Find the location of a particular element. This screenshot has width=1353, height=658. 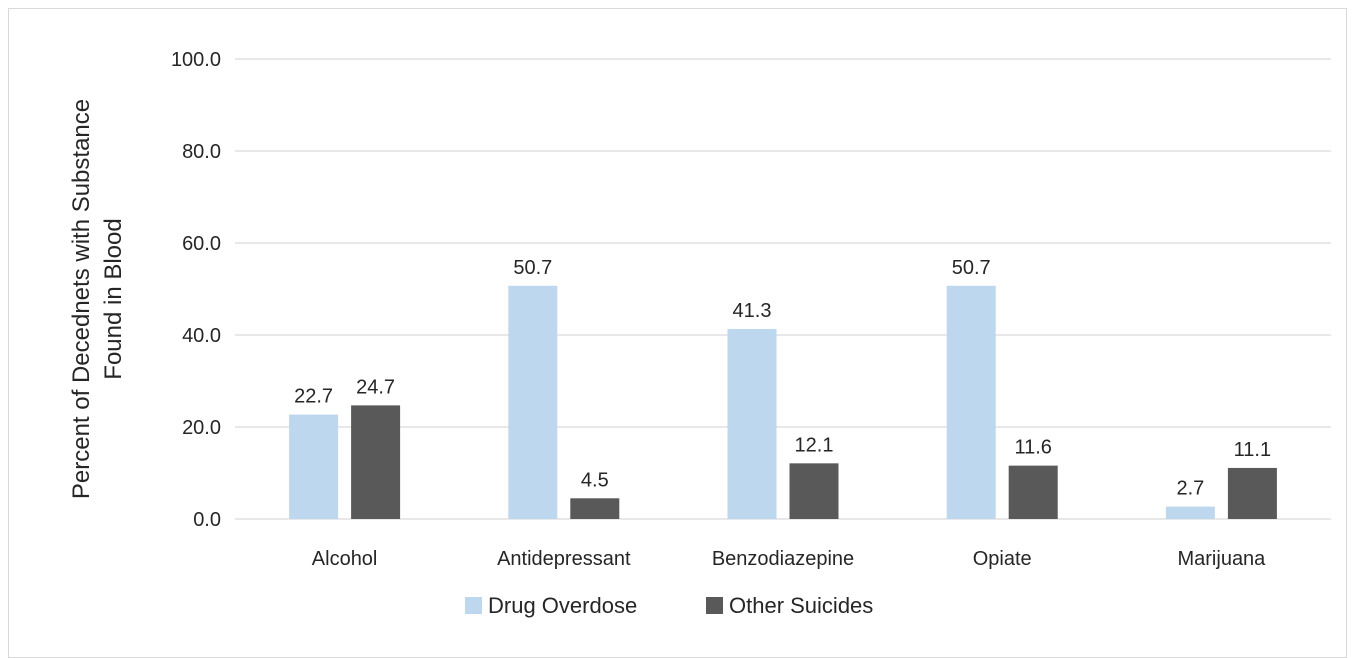

data-label-drug-overdose-antidepressant: 50.7 is located at coordinates (532, 268).